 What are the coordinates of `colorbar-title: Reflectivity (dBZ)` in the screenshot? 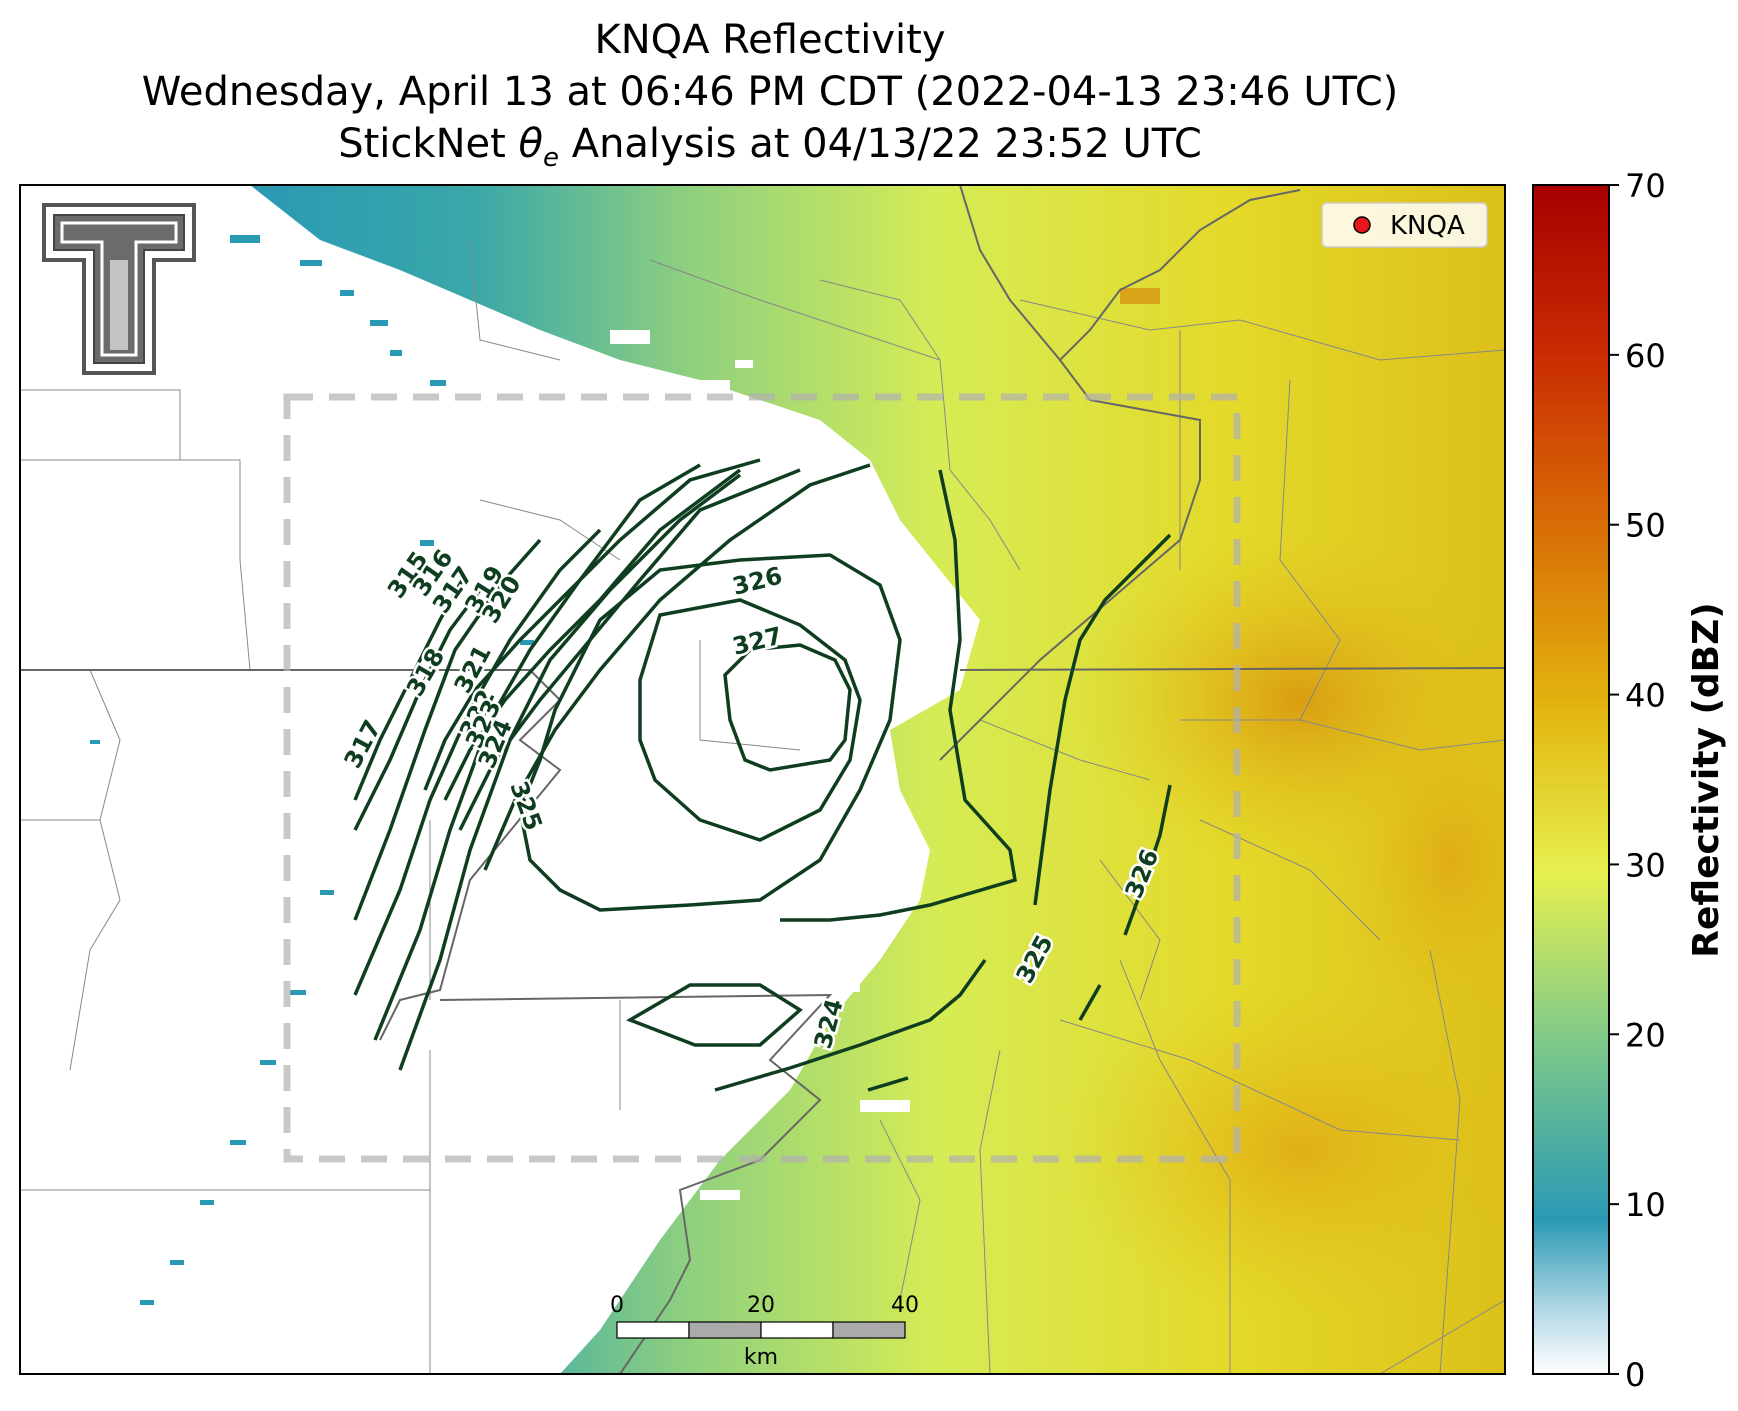 It's located at (1706, 779).